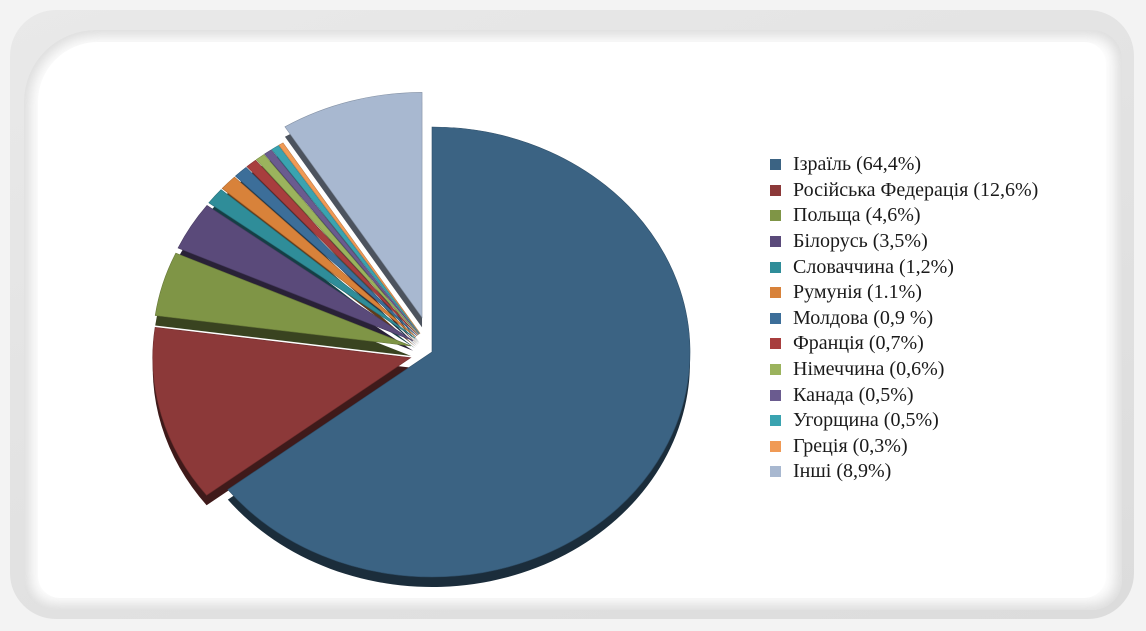  What do you see at coordinates (950, 216) in the screenshot?
I see `legend-item: Польща (4,6%)` at bounding box center [950, 216].